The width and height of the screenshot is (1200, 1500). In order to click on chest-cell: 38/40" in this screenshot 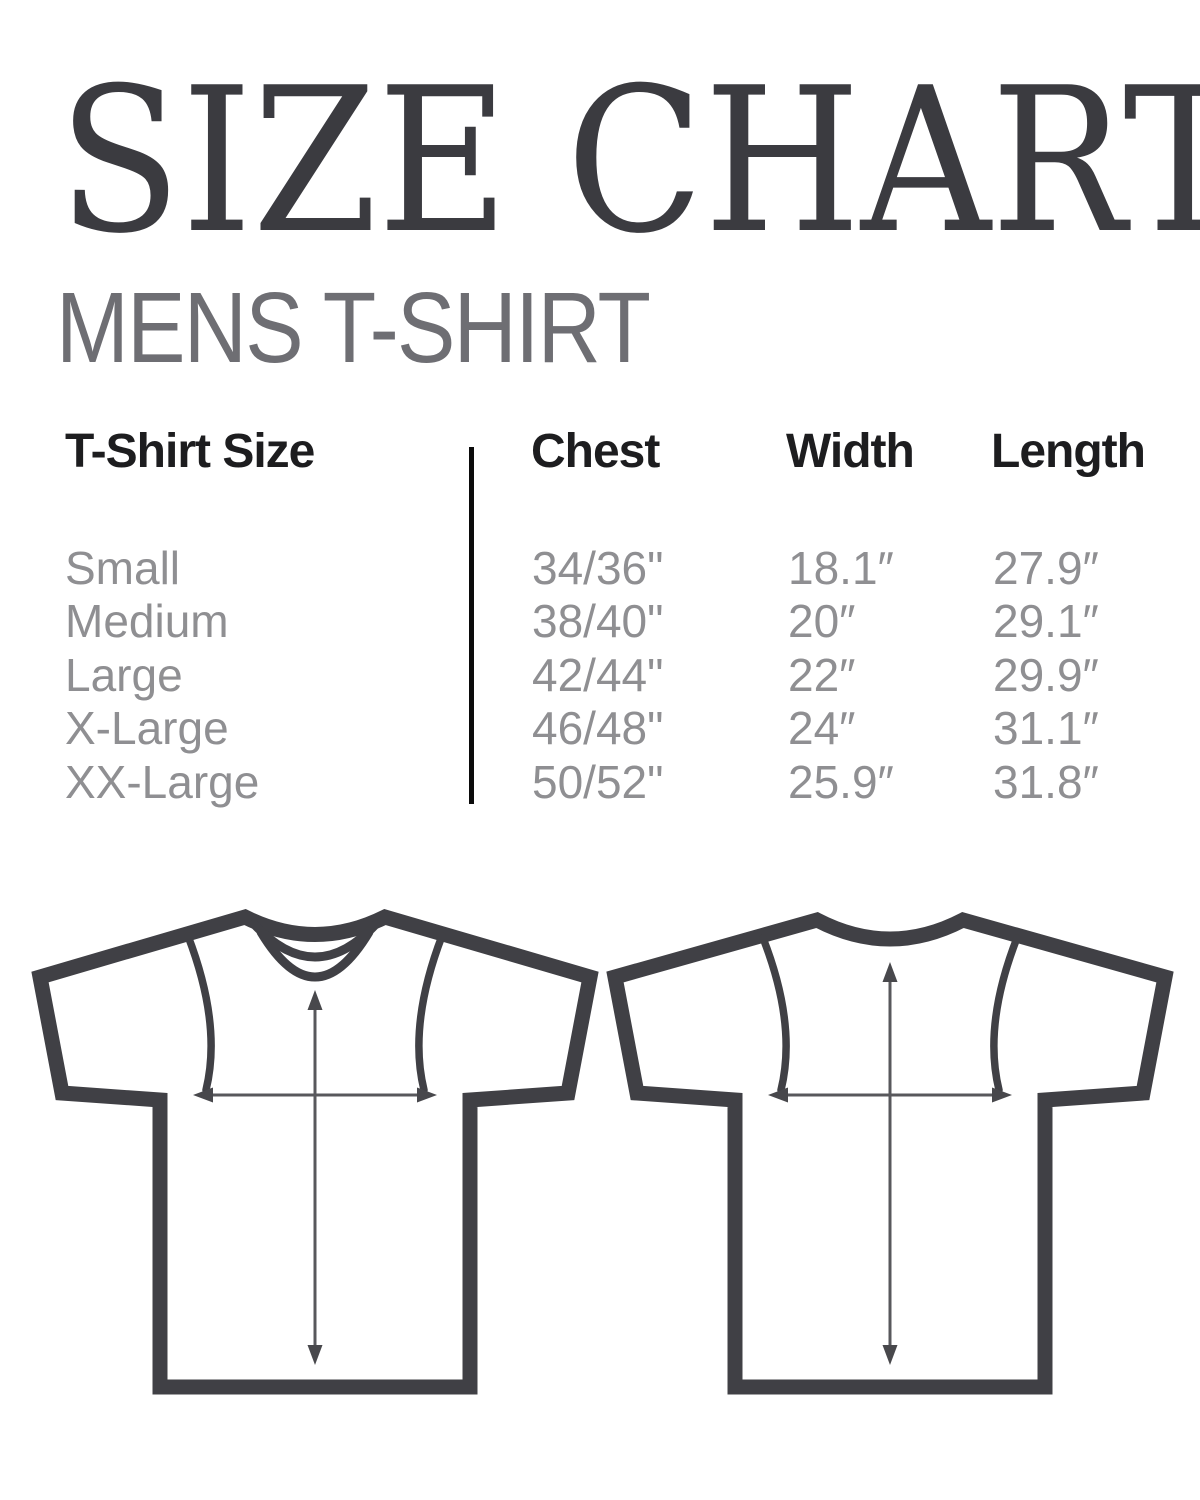, I will do `click(598, 621)`.